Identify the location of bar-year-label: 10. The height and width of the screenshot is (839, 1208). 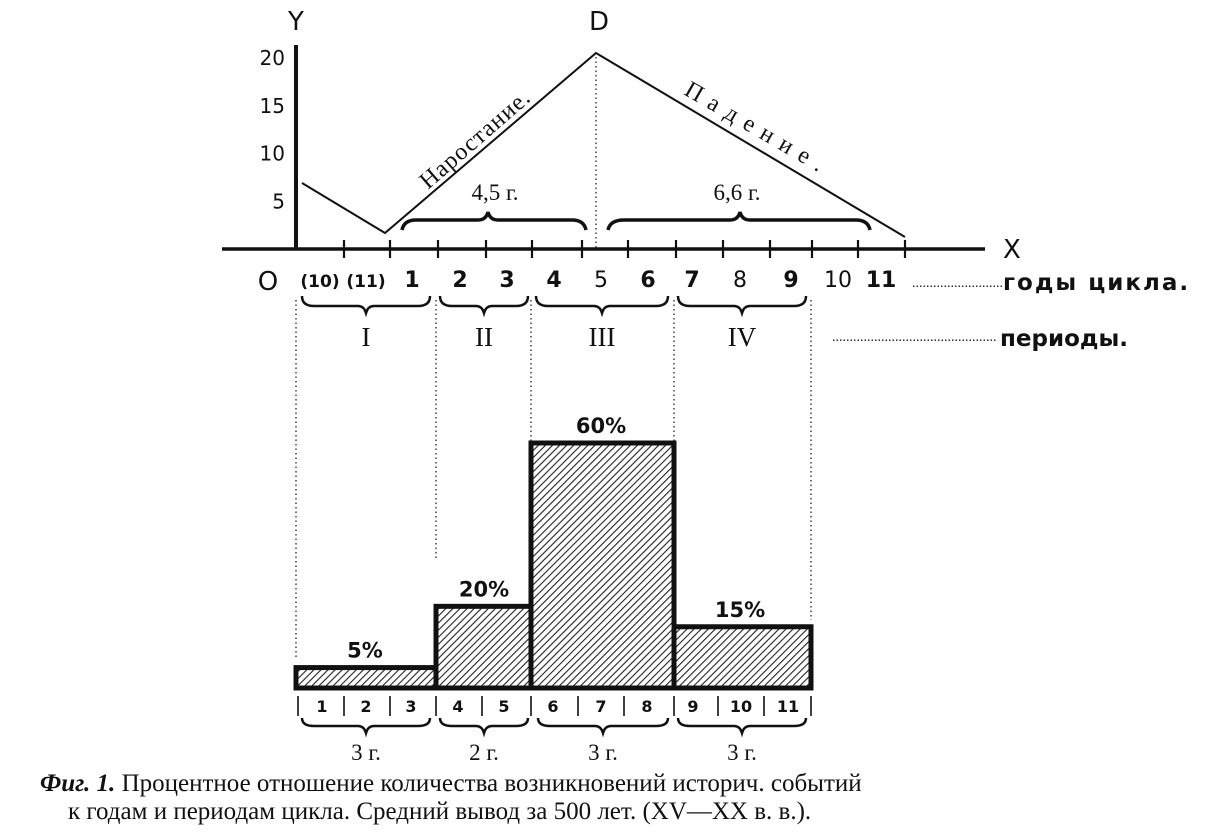
(741, 706).